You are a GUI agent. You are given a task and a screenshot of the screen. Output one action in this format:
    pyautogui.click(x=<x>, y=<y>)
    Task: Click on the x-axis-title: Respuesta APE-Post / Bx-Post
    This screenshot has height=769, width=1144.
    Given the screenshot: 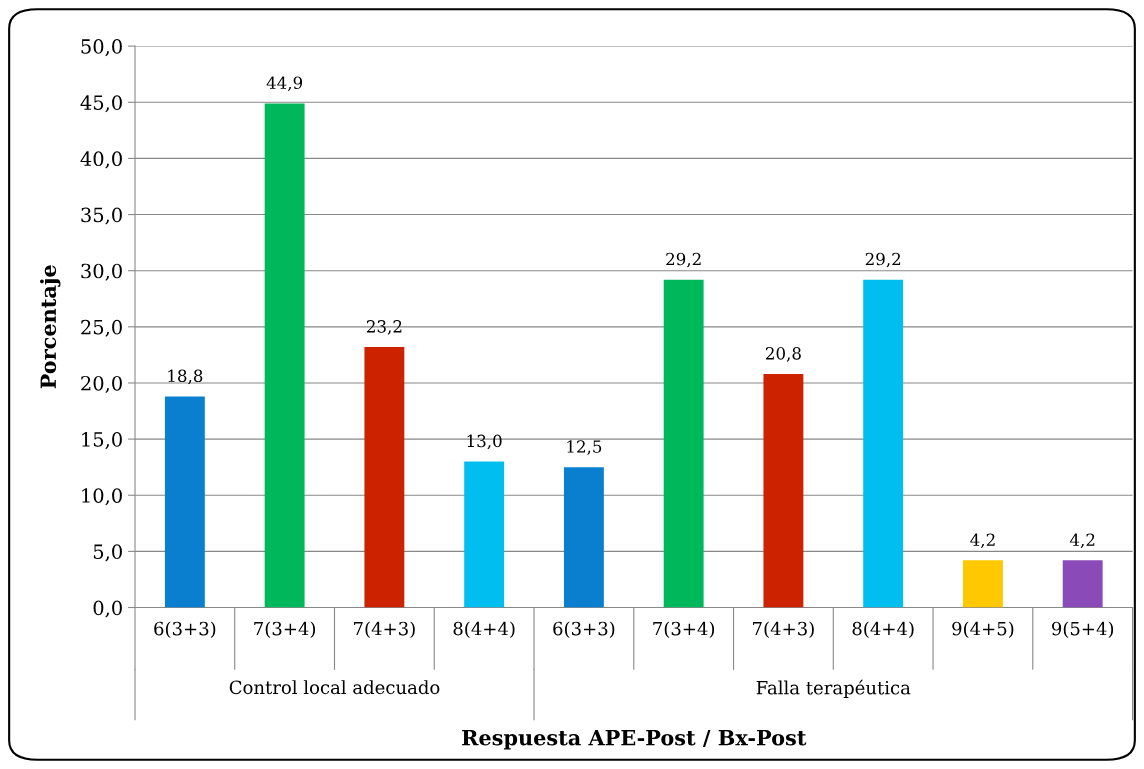 What is the action you would take?
    pyautogui.click(x=634, y=739)
    